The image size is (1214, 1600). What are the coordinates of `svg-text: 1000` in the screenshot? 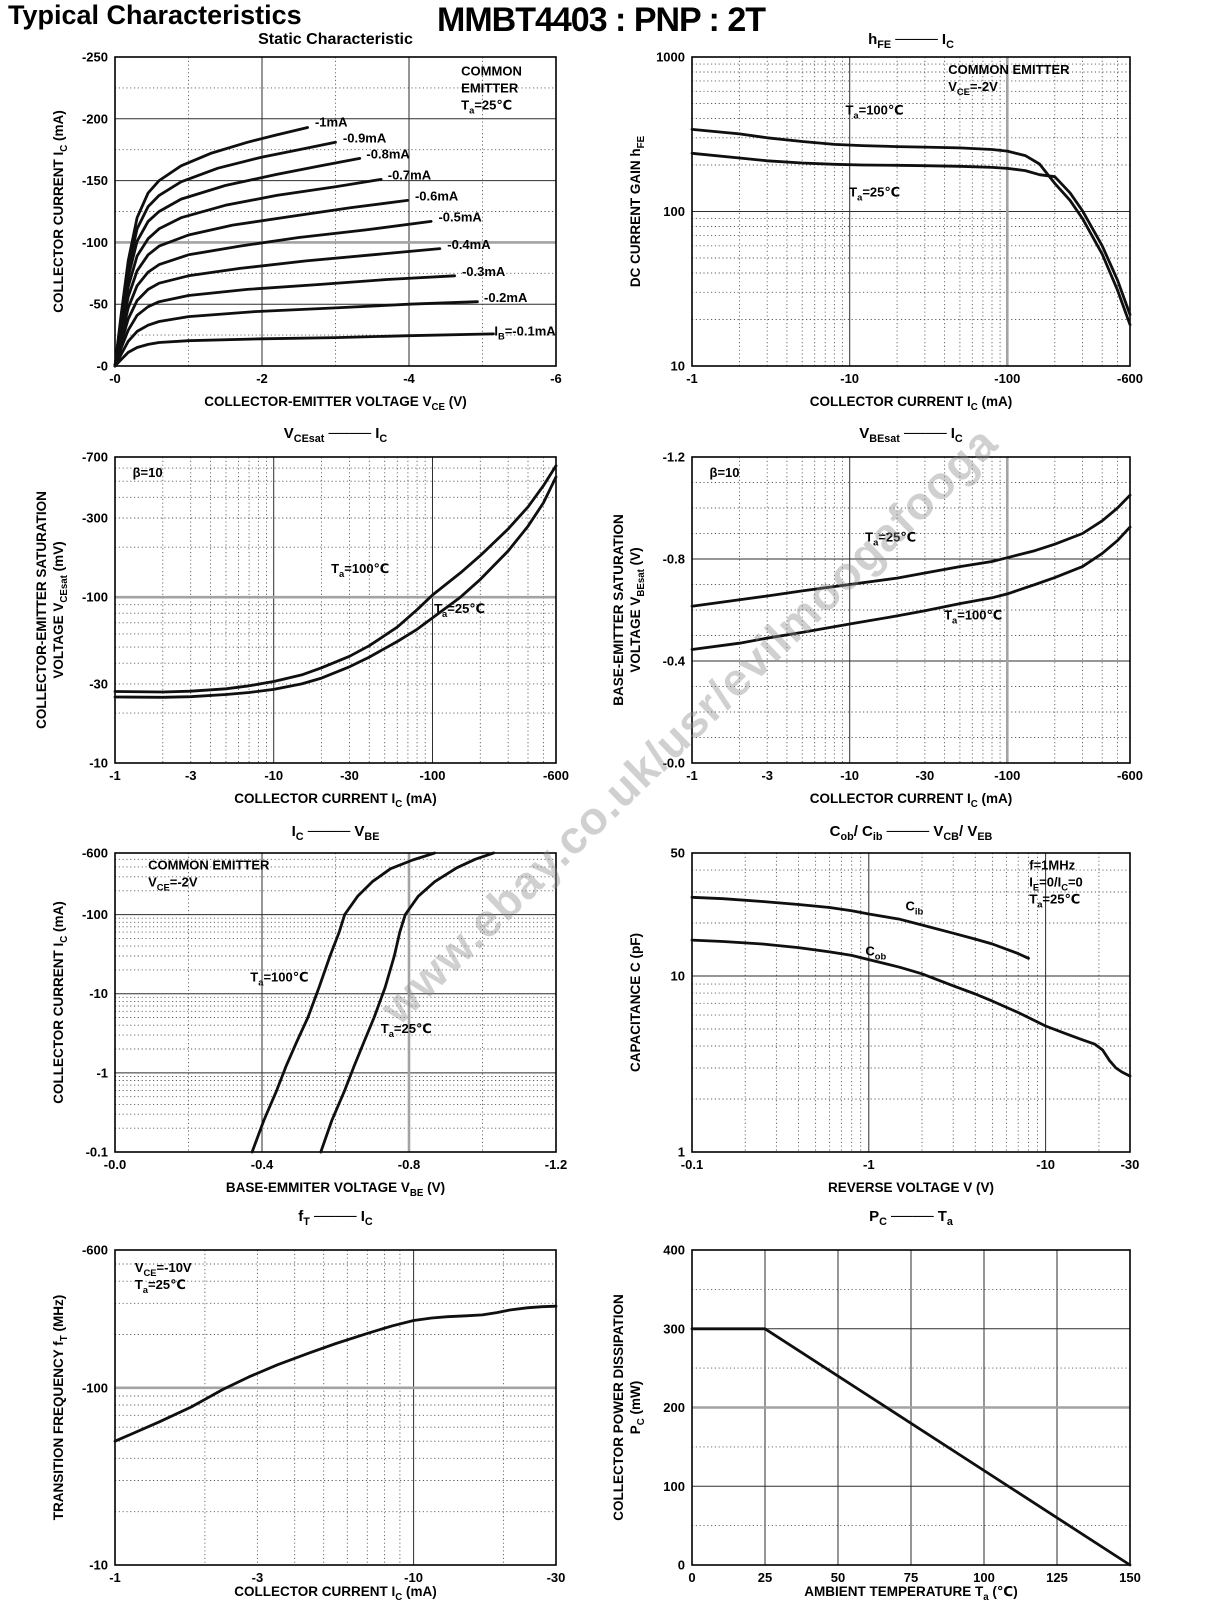 It's located at (670, 57).